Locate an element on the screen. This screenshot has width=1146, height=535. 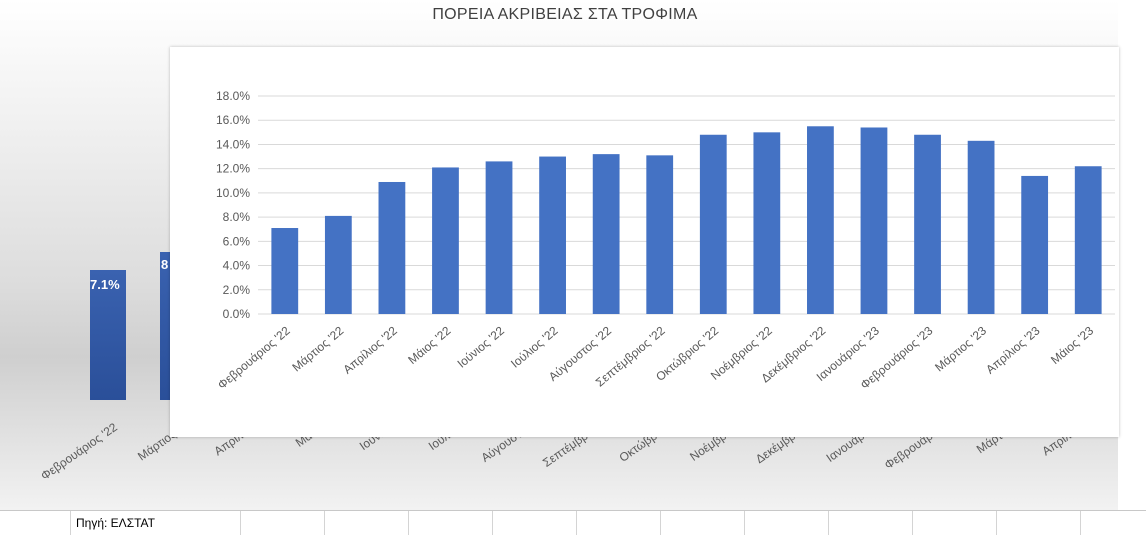
x-tick-label: Απρίλιος '23 is located at coordinates (1013, 349).